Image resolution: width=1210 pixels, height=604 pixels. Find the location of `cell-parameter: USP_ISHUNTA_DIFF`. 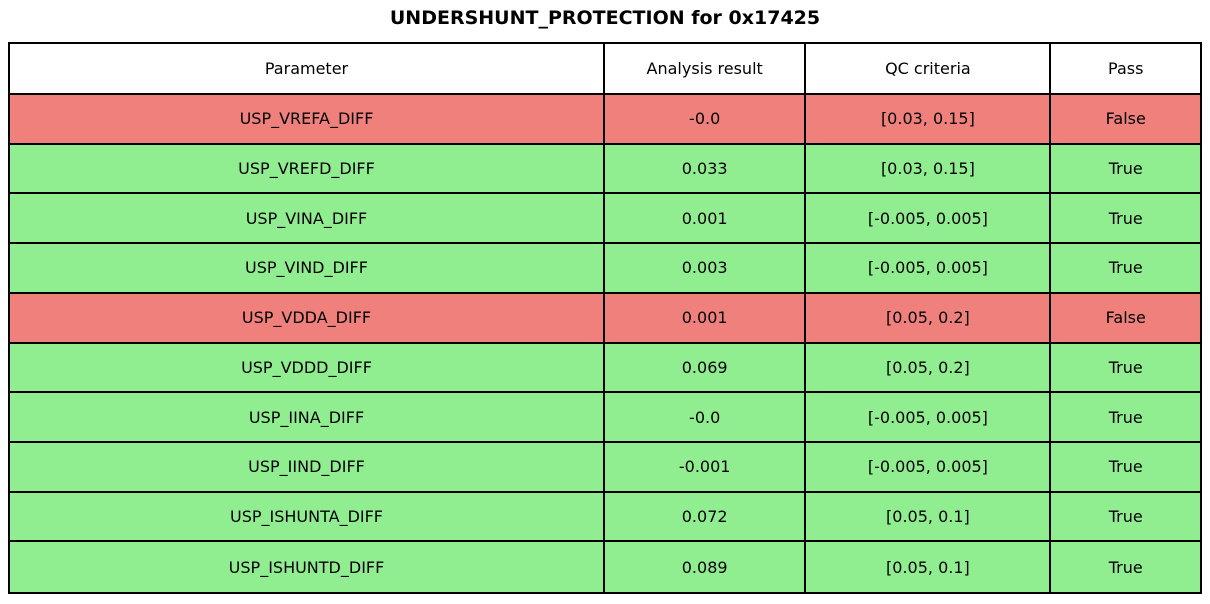

cell-parameter: USP_ISHUNTA_DIFF is located at coordinates (307, 517).